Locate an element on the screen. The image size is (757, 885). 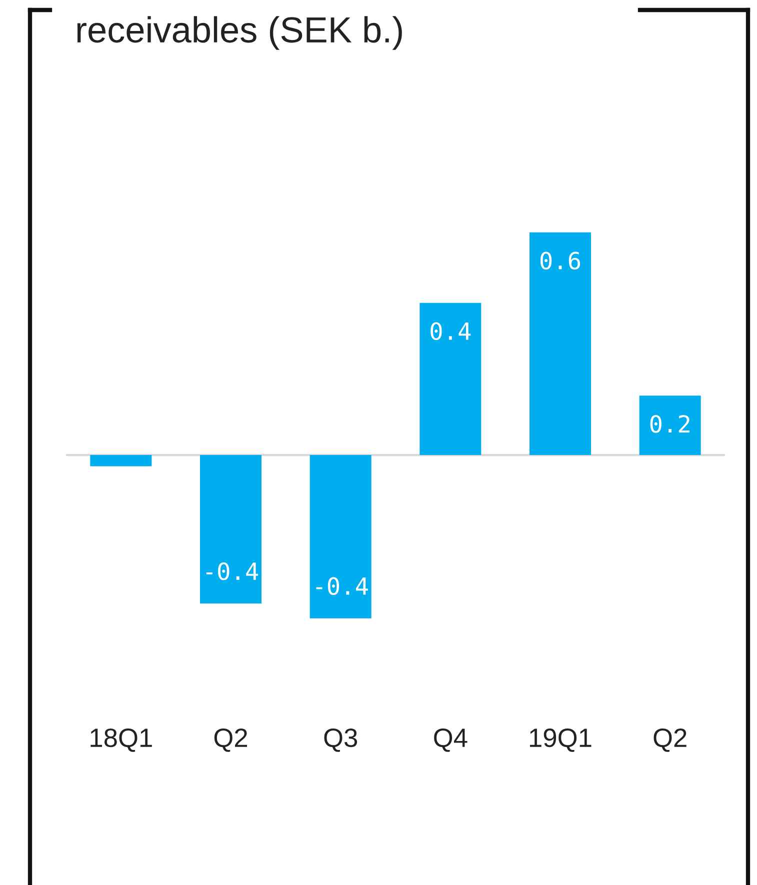
data-label: 0.2 is located at coordinates (670, 423).